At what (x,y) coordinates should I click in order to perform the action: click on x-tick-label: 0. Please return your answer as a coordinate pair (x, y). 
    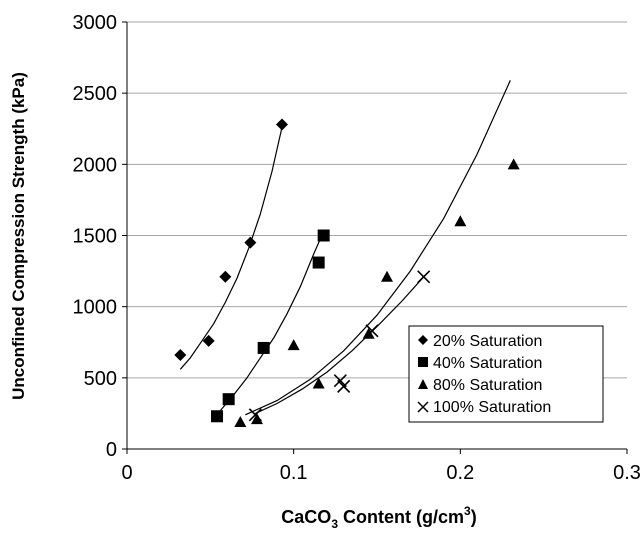
    Looking at the image, I should click on (126, 473).